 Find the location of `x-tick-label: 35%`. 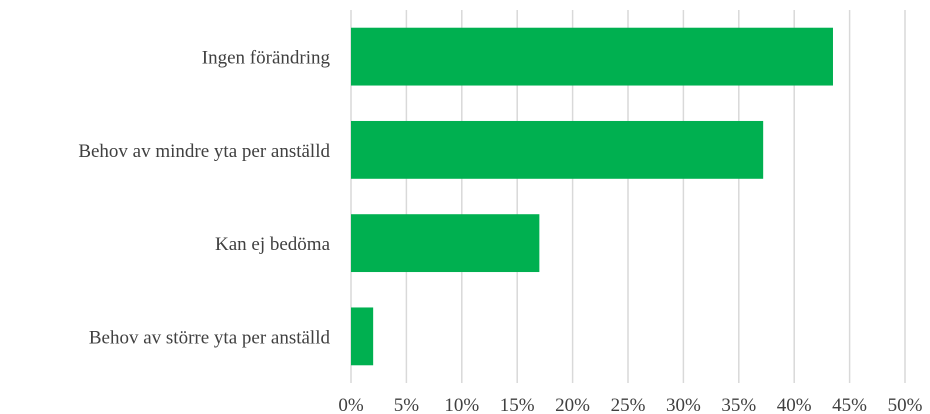

x-tick-label: 35% is located at coordinates (738, 404).